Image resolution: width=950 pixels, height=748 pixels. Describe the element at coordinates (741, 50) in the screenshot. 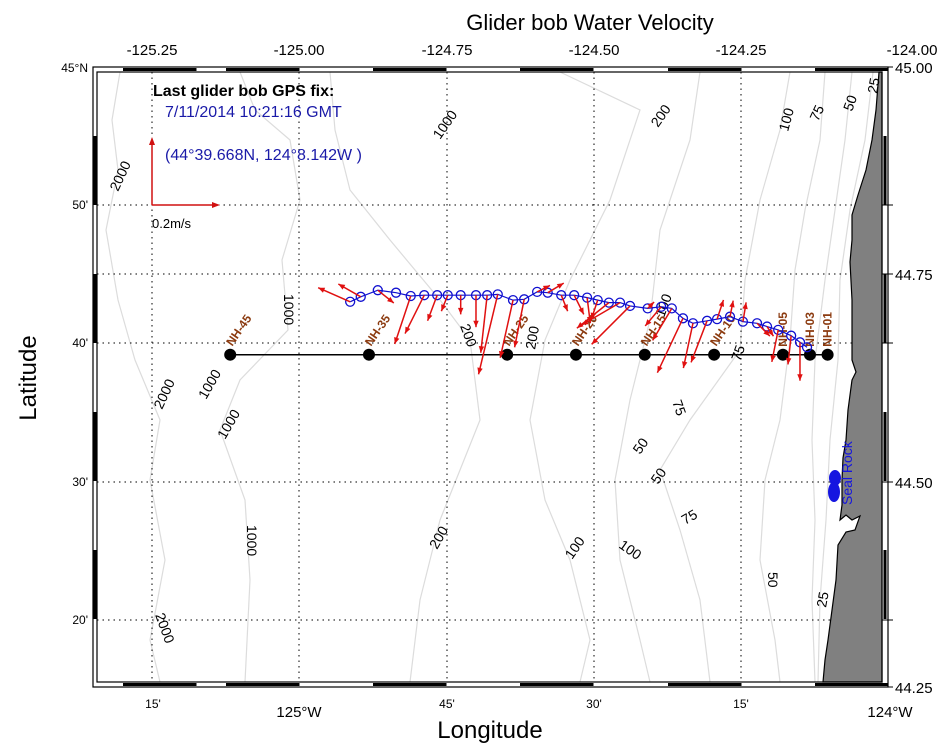

I see `top-tick-label: -124.25` at that location.